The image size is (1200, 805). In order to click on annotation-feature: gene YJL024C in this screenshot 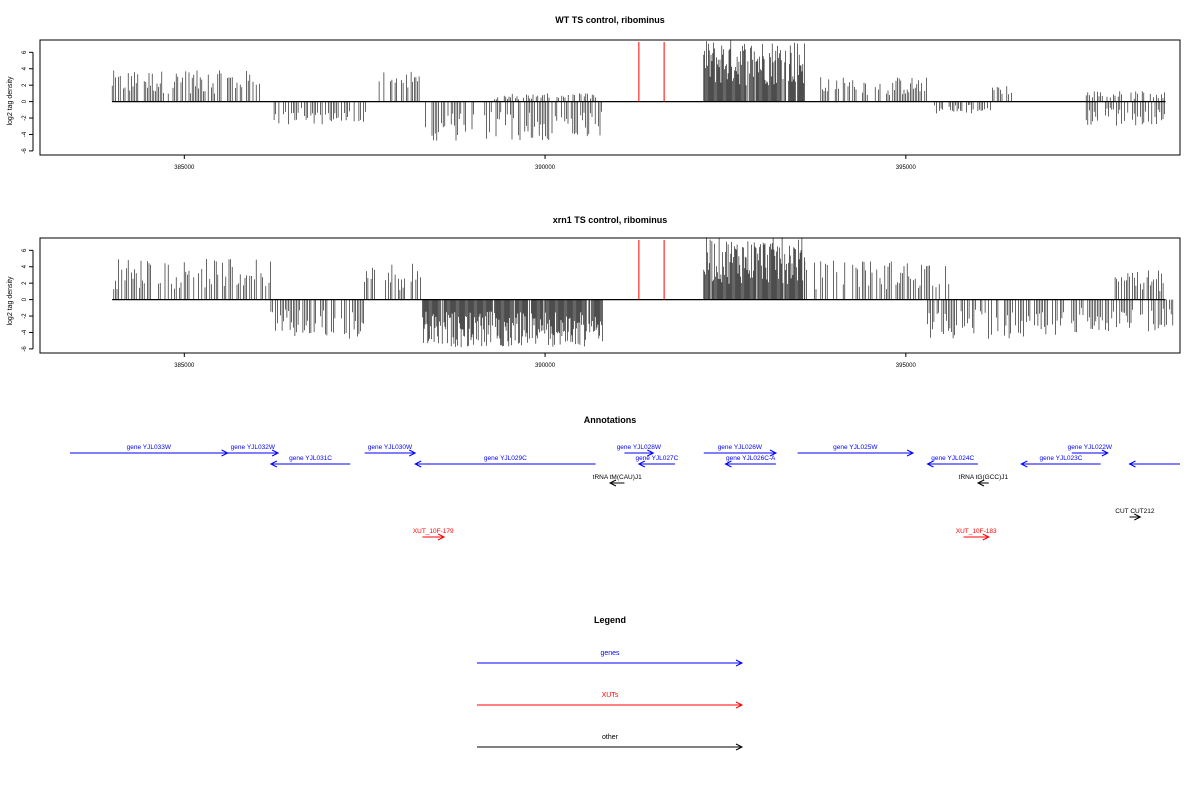, I will do `click(952, 461)`.